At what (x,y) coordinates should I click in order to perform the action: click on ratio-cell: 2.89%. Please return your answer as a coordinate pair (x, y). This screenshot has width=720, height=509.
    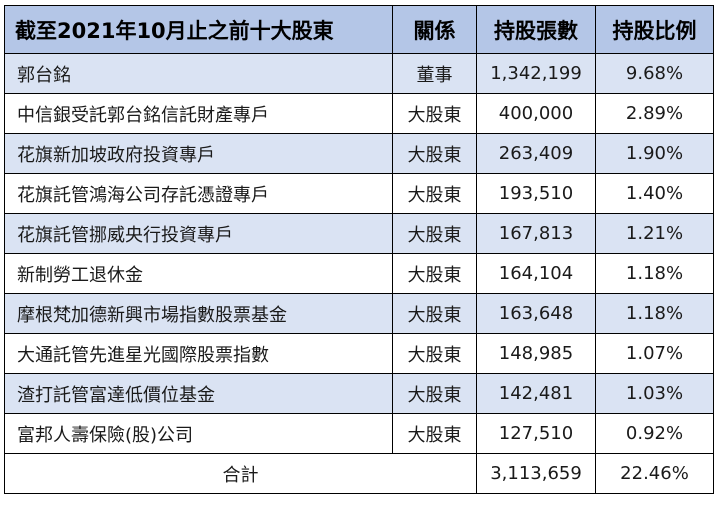
    Looking at the image, I should click on (654, 113).